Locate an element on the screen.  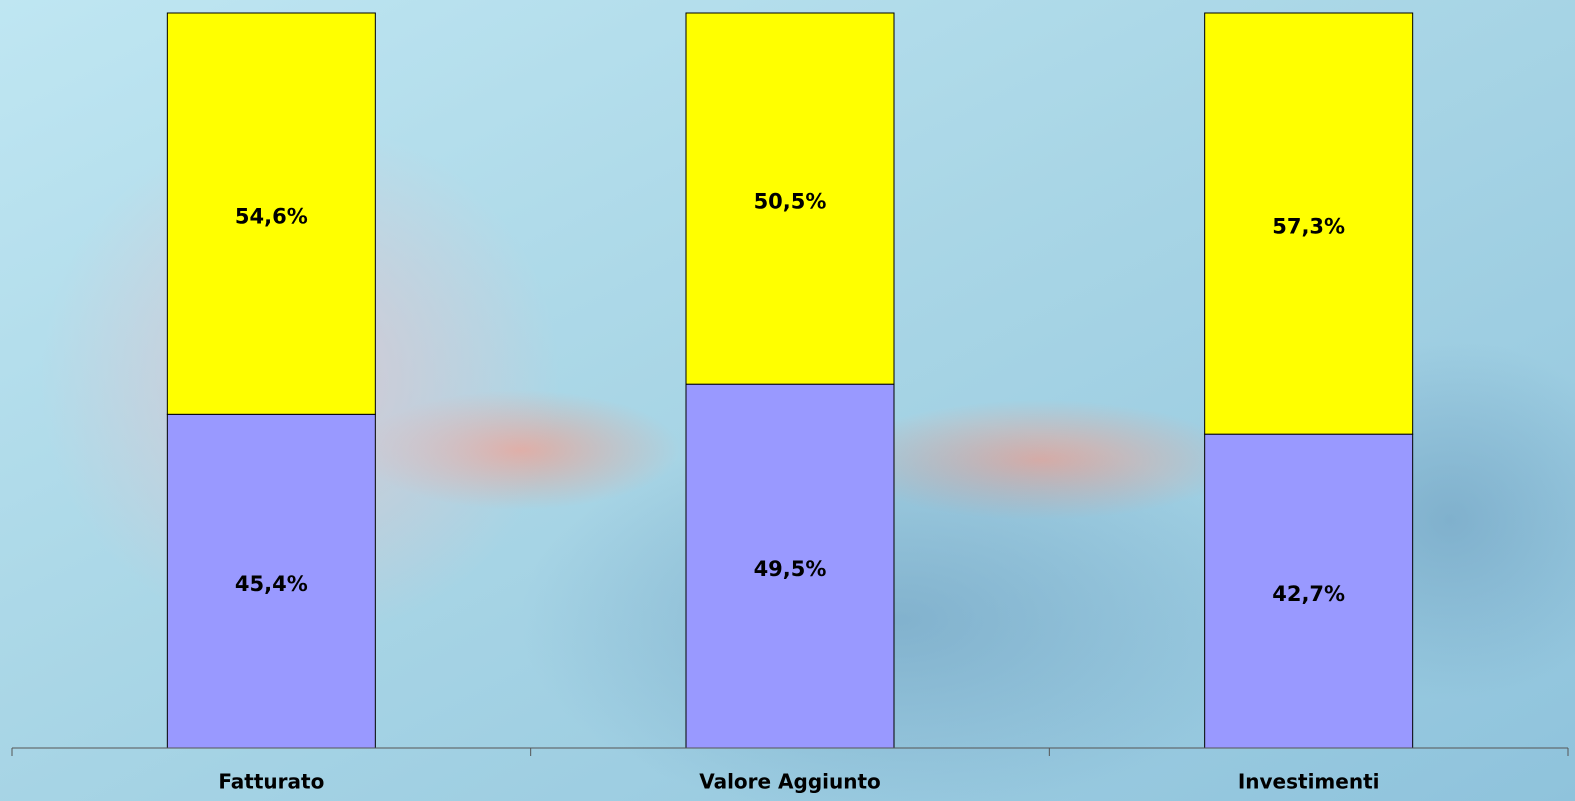
x-tick-label: Investimenti is located at coordinates (1309, 782).